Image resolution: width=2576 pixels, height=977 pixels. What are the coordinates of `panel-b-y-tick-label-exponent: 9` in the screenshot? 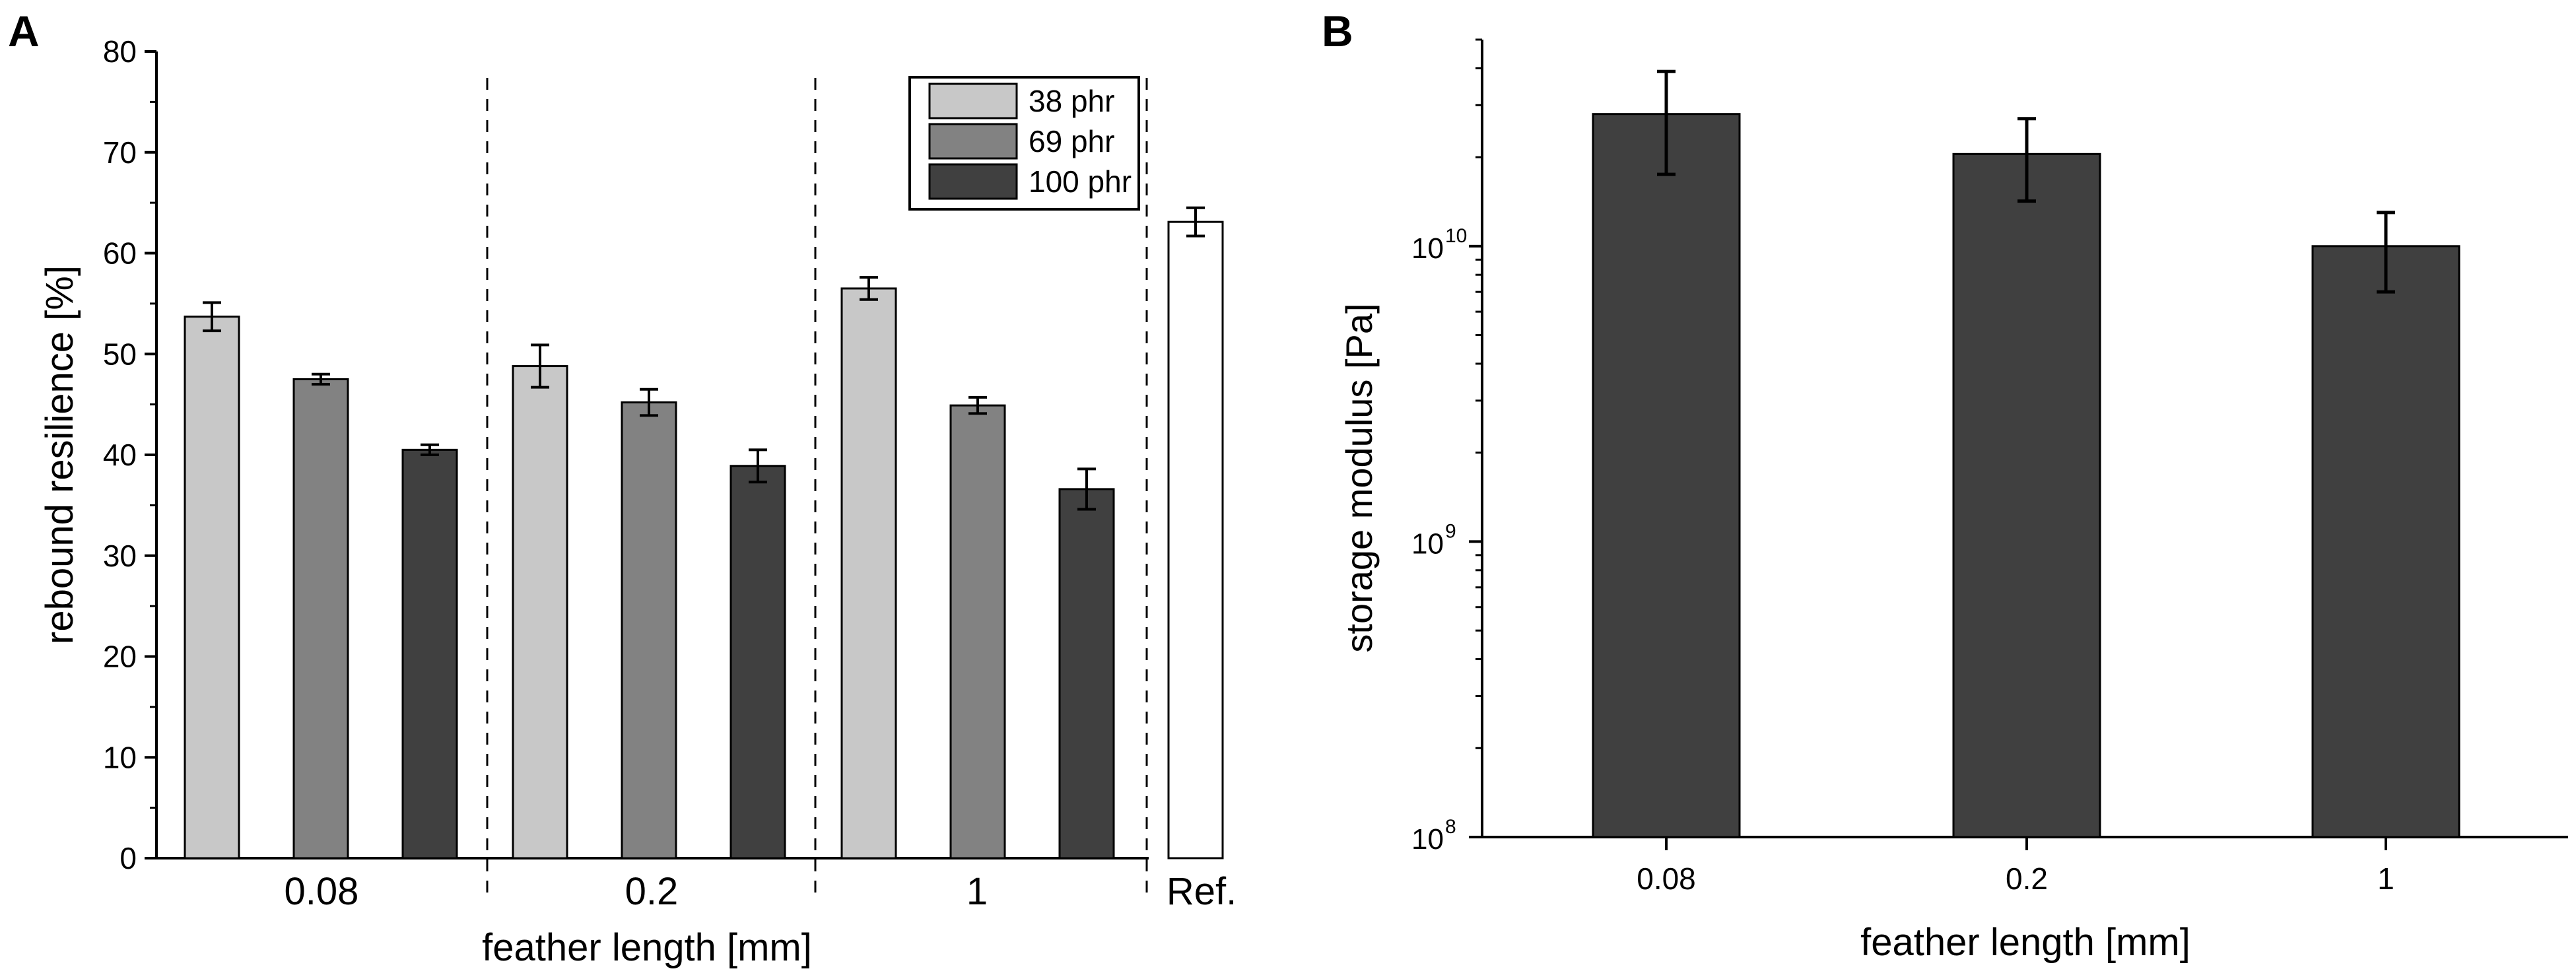 It's located at (1451, 531).